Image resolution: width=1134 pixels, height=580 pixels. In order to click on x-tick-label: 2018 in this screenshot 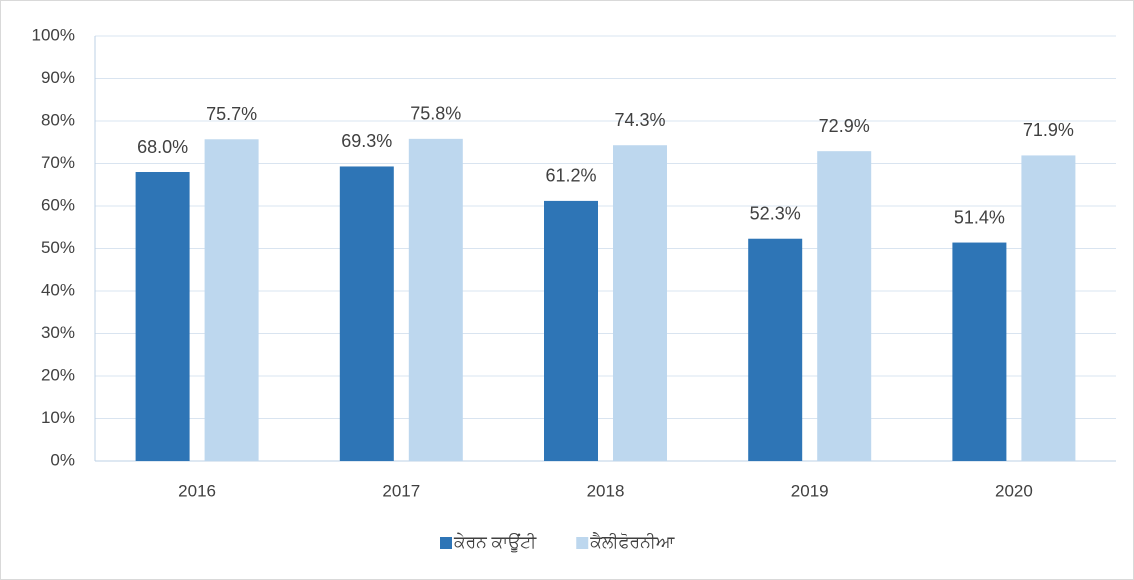, I will do `click(606, 490)`.